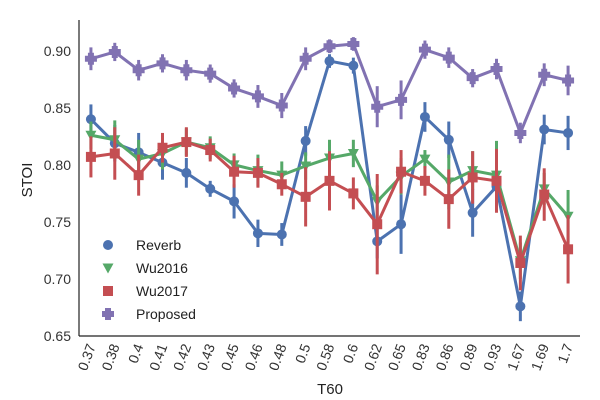 This screenshot has height=400, width=600. Describe the element at coordinates (516, 356) in the screenshot. I see `x-tick-label: 1.67` at that location.